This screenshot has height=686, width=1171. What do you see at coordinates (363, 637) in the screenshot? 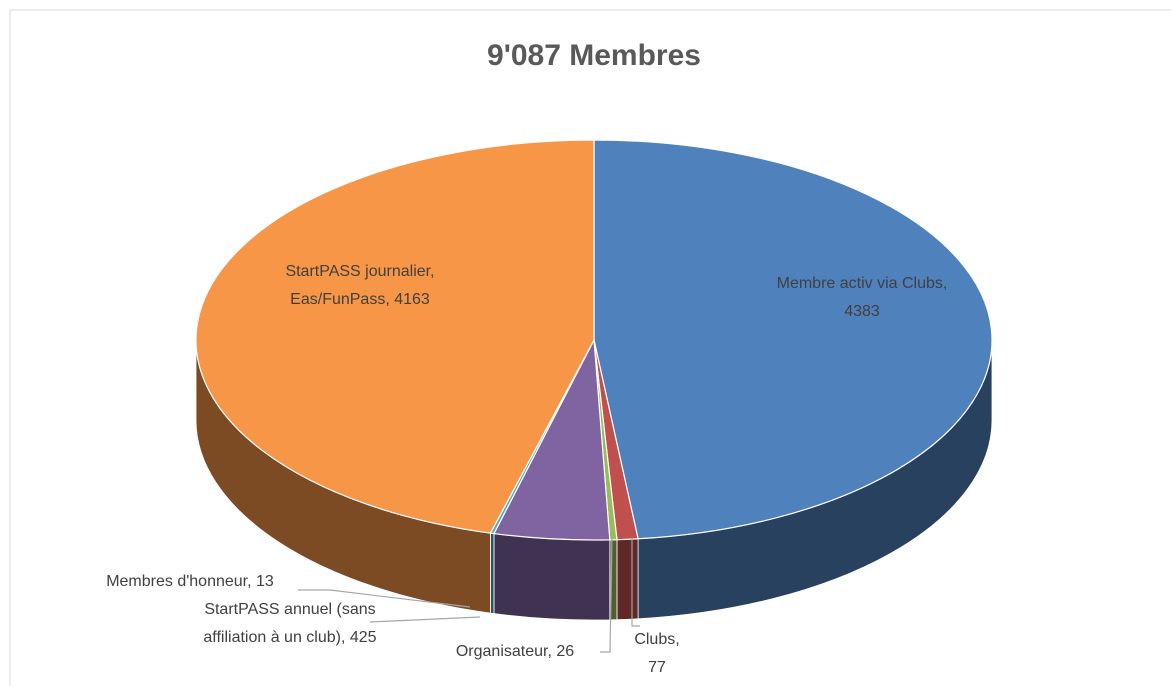
I see `label-value: 425` at bounding box center [363, 637].